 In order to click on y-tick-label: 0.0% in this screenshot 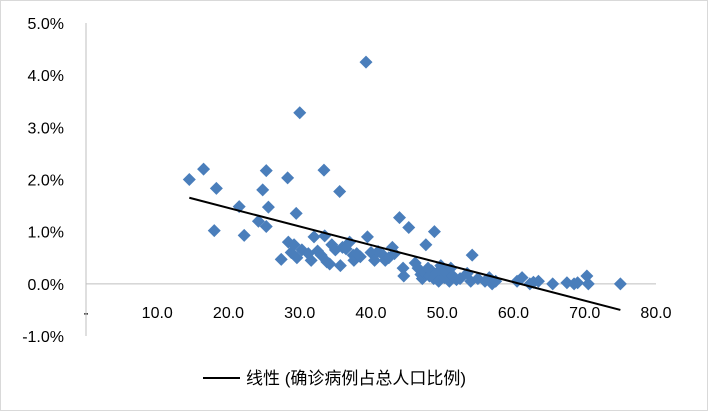, I will do `click(46, 285)`.